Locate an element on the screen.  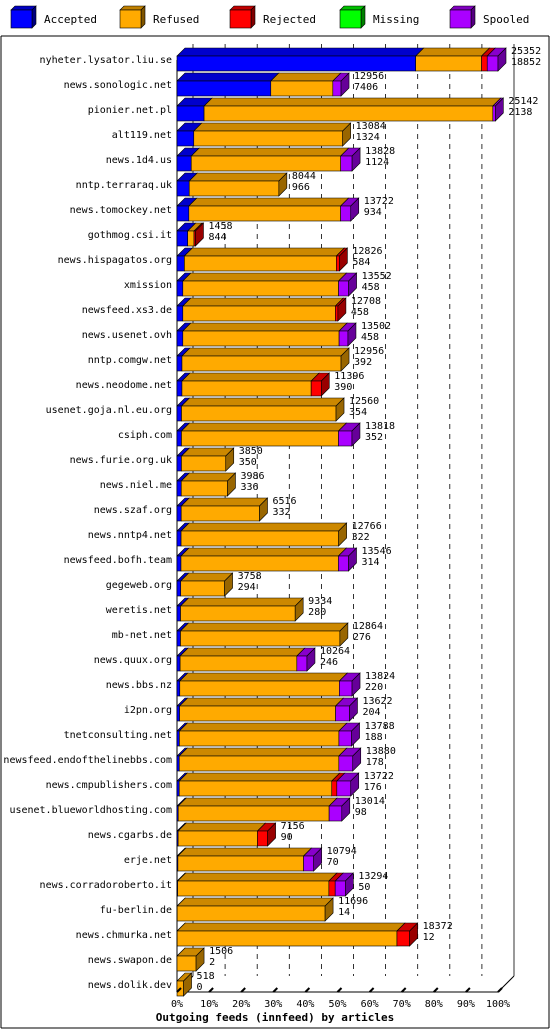
x-tick-label: 90% is located at coordinates (466, 1004).